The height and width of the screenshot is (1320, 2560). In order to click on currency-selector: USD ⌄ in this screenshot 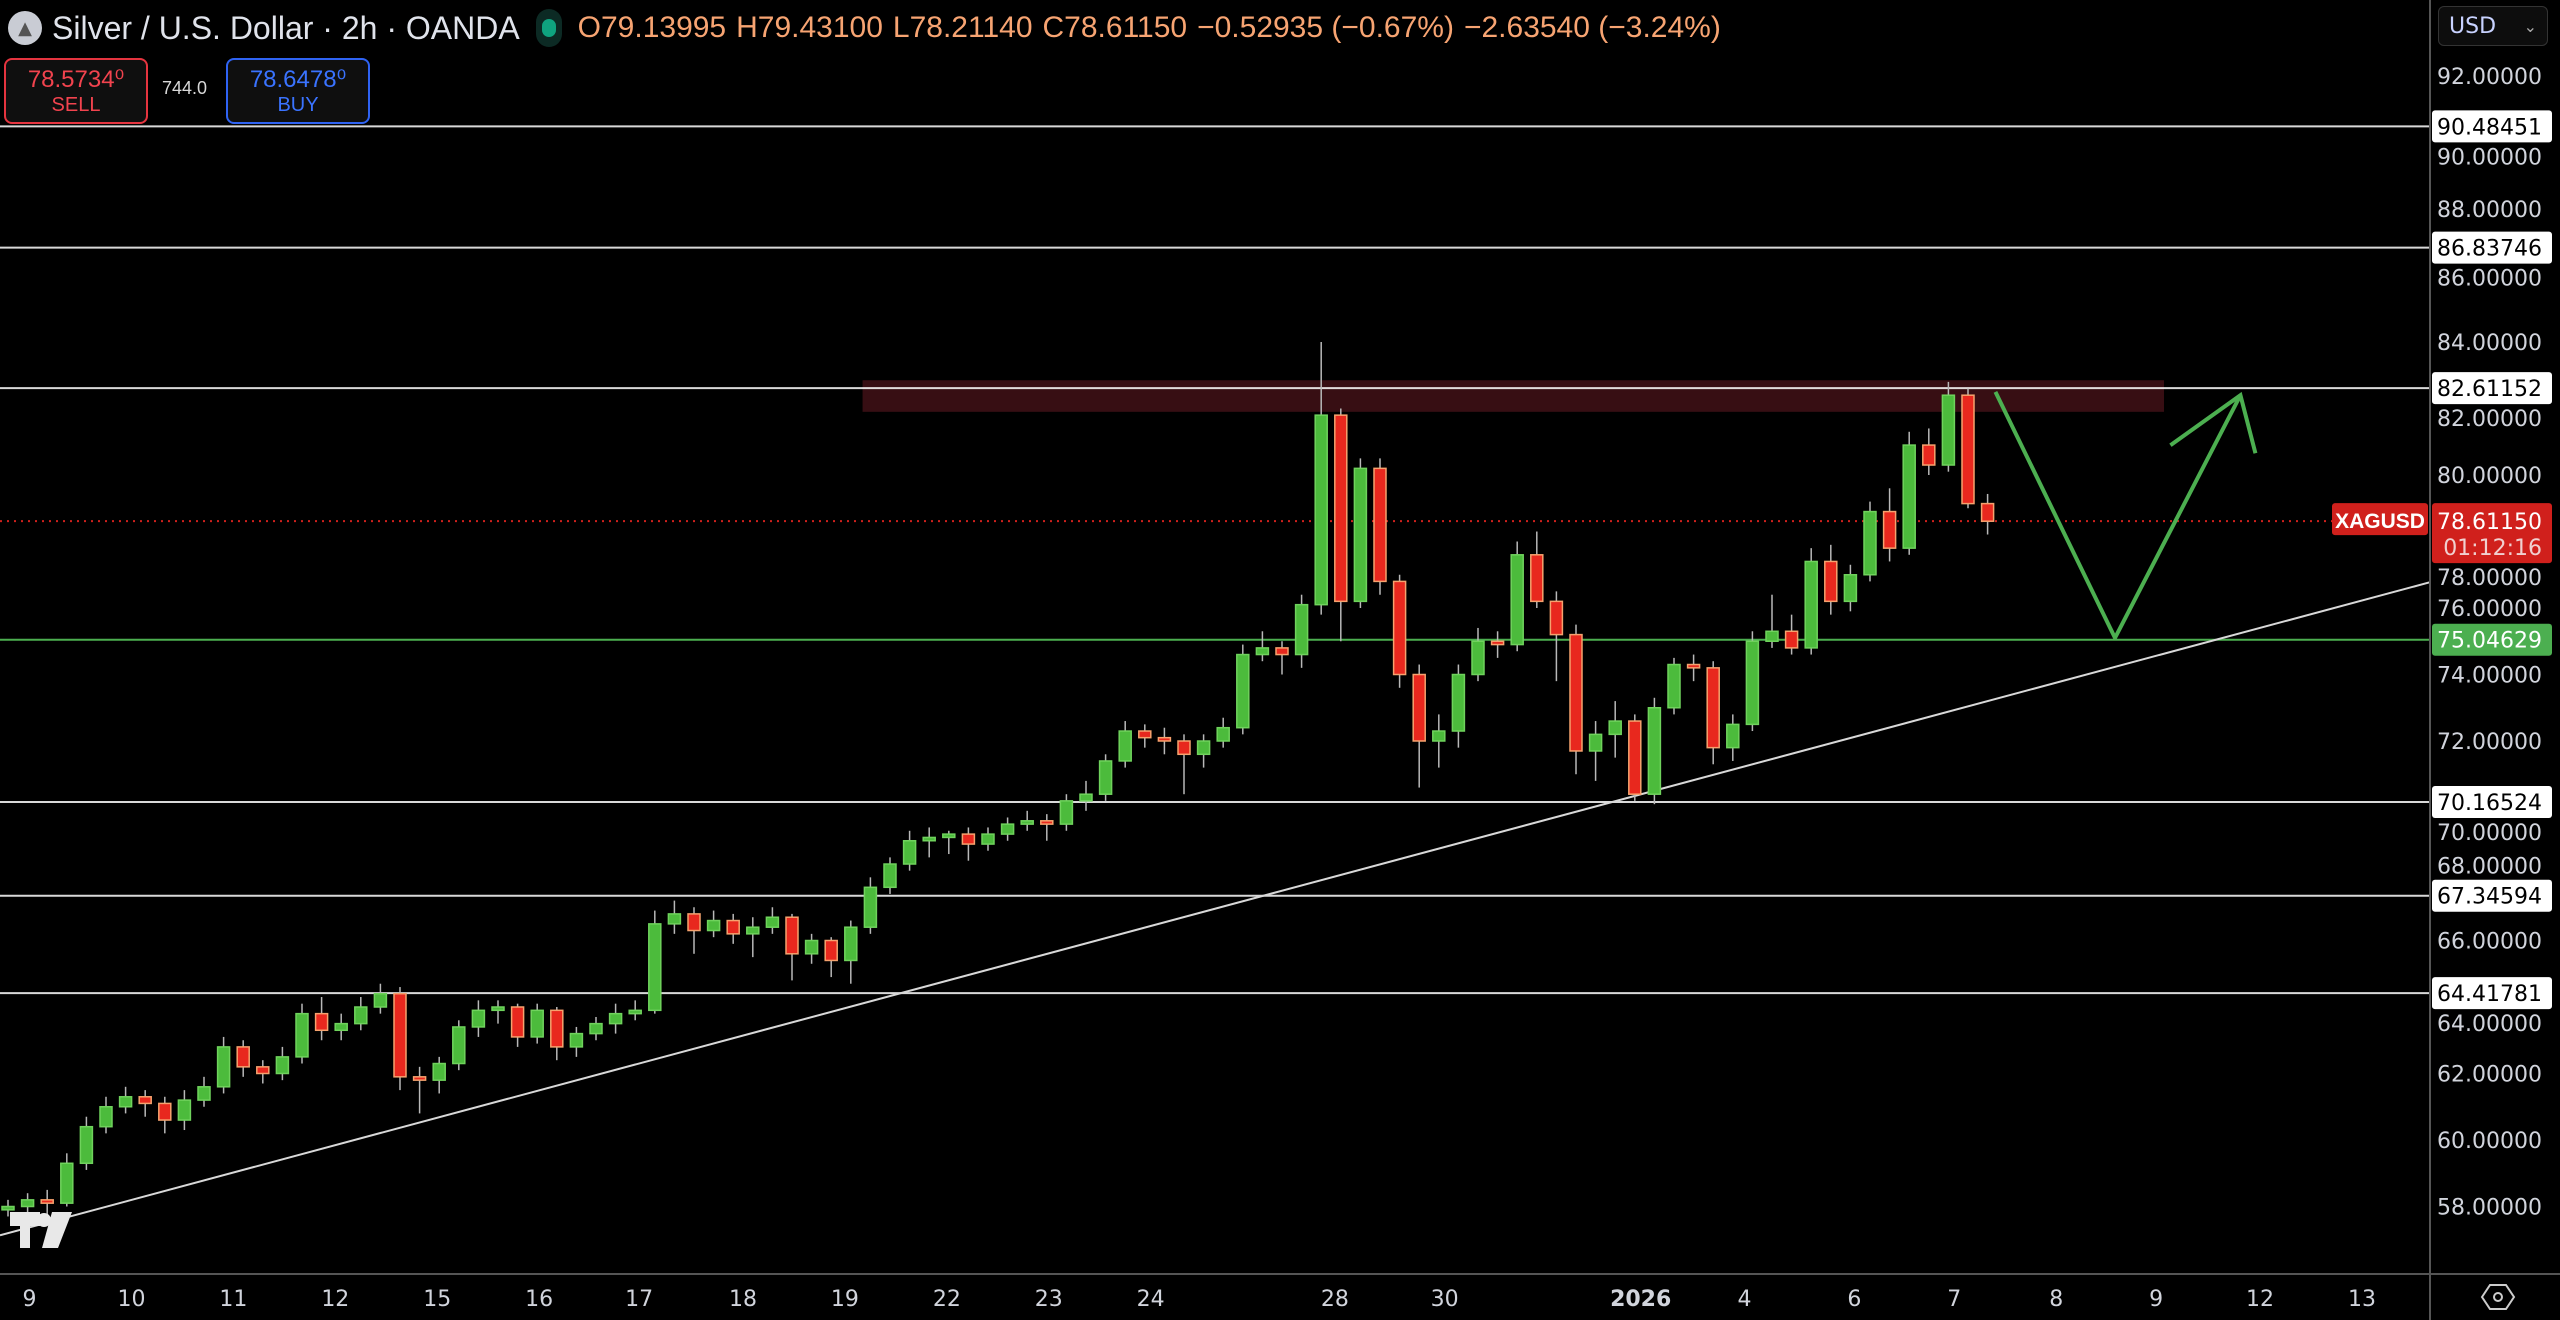, I will do `click(2493, 26)`.